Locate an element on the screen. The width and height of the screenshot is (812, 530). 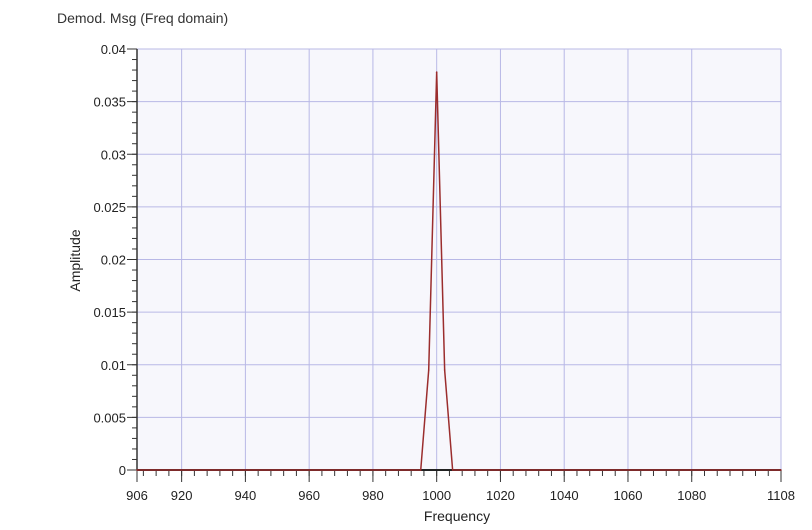
y-tick-label: 0.04 is located at coordinates (113, 49).